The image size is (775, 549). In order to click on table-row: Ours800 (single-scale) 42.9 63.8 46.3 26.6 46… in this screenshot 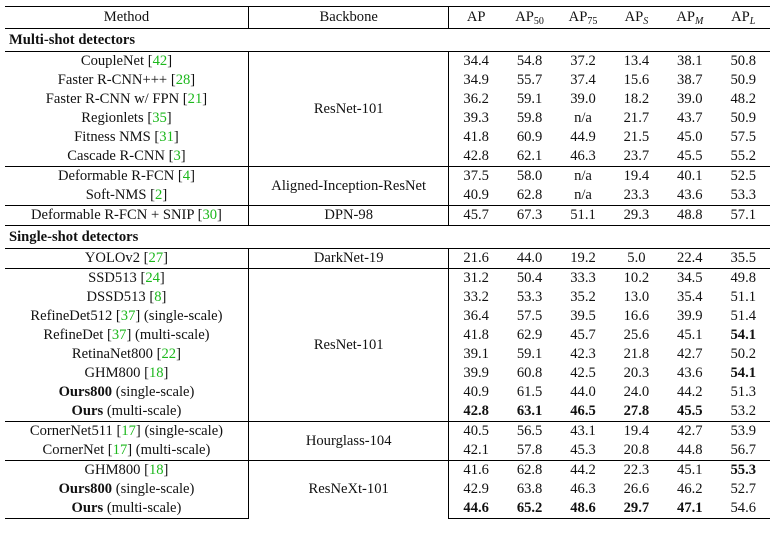, I will do `click(387, 489)`.